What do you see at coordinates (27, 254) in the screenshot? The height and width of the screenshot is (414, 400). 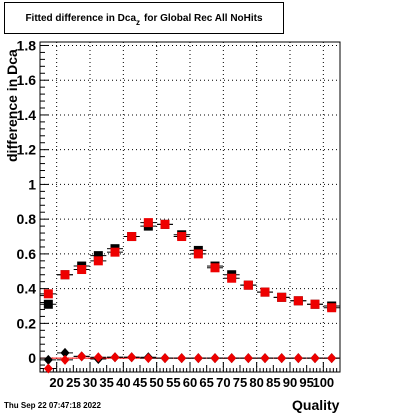 I see `y-tick-label: 0.6` at bounding box center [27, 254].